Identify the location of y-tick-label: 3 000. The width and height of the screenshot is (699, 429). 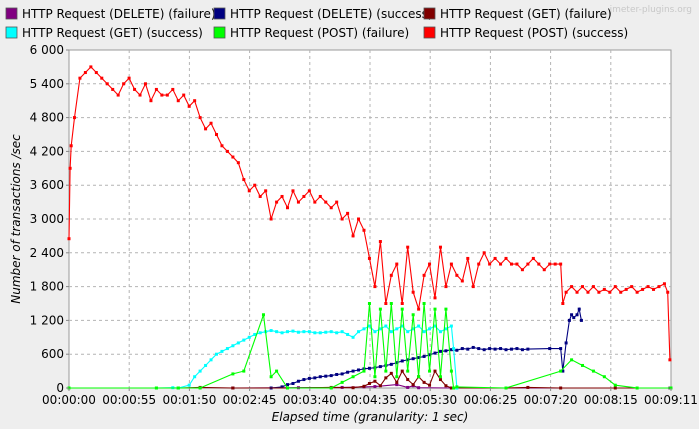
(47, 219).